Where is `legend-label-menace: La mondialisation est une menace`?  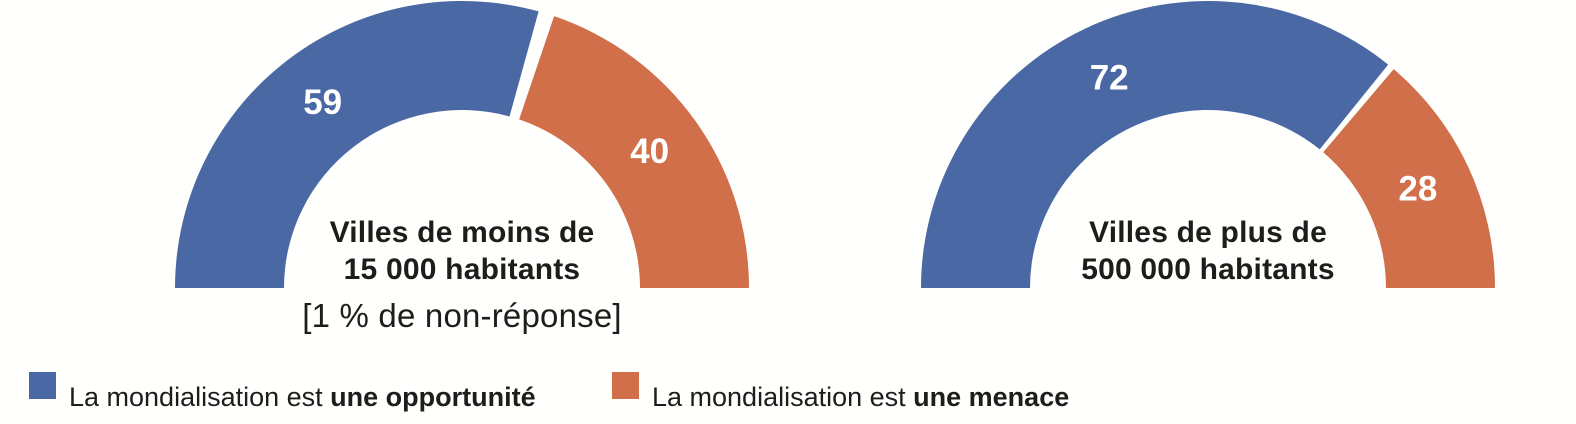
legend-label-menace: La mondialisation est une menace is located at coordinates (860, 397).